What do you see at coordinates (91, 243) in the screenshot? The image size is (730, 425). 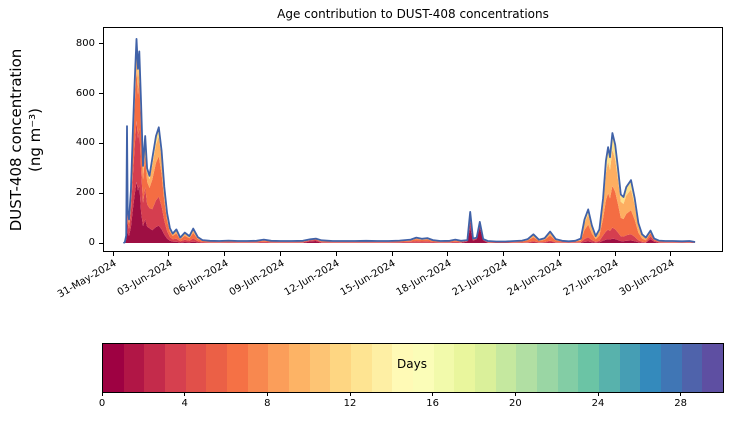 I see `y-tick-label: 0` at bounding box center [91, 243].